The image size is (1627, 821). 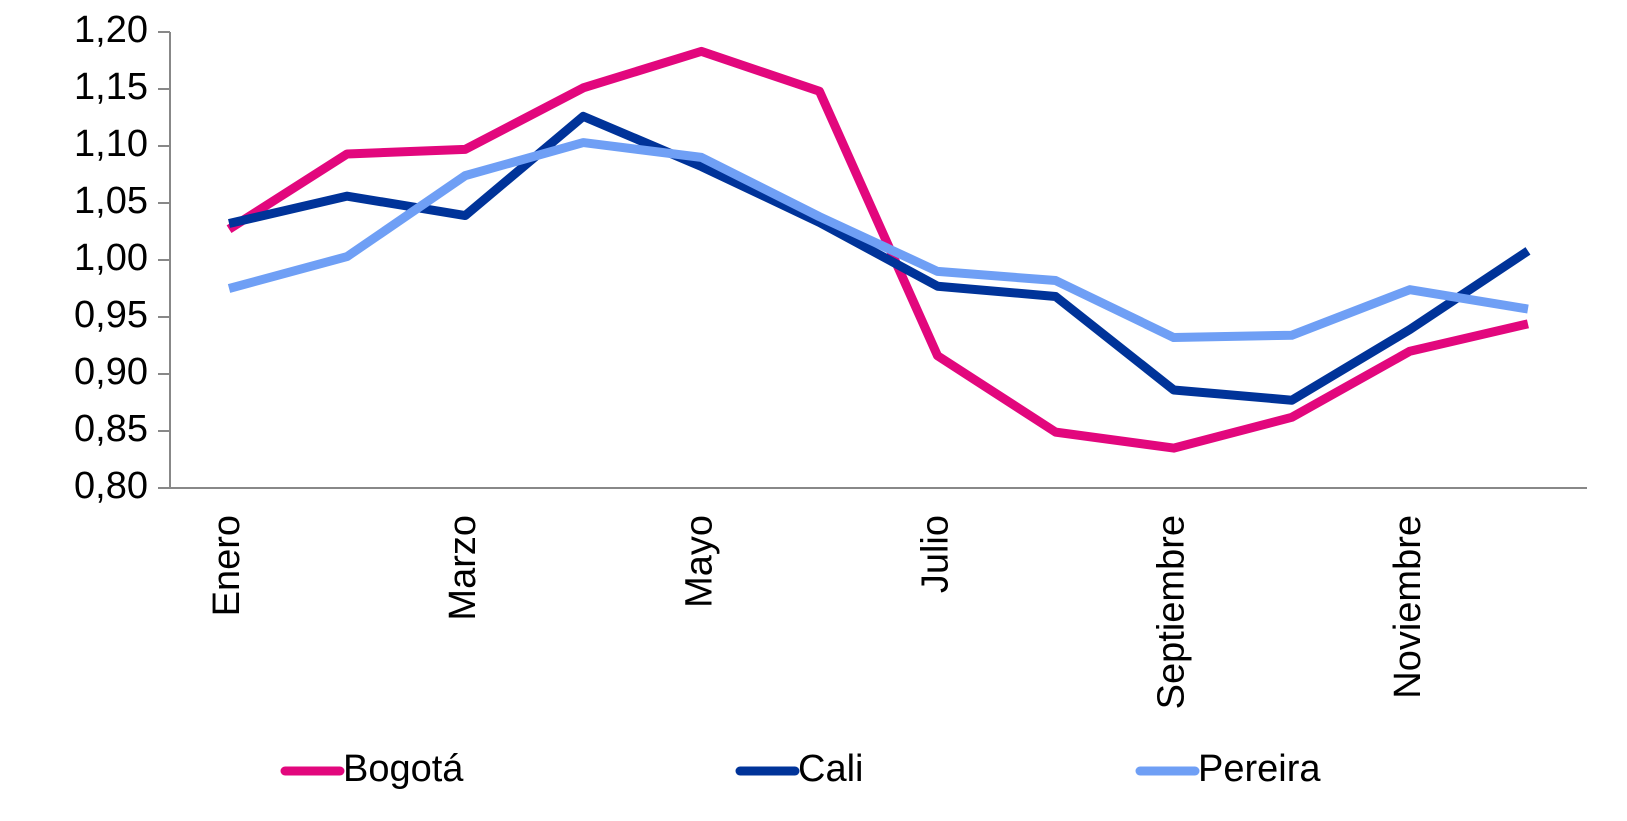 I want to click on y-tick-label: 1,05, so click(x=111, y=201).